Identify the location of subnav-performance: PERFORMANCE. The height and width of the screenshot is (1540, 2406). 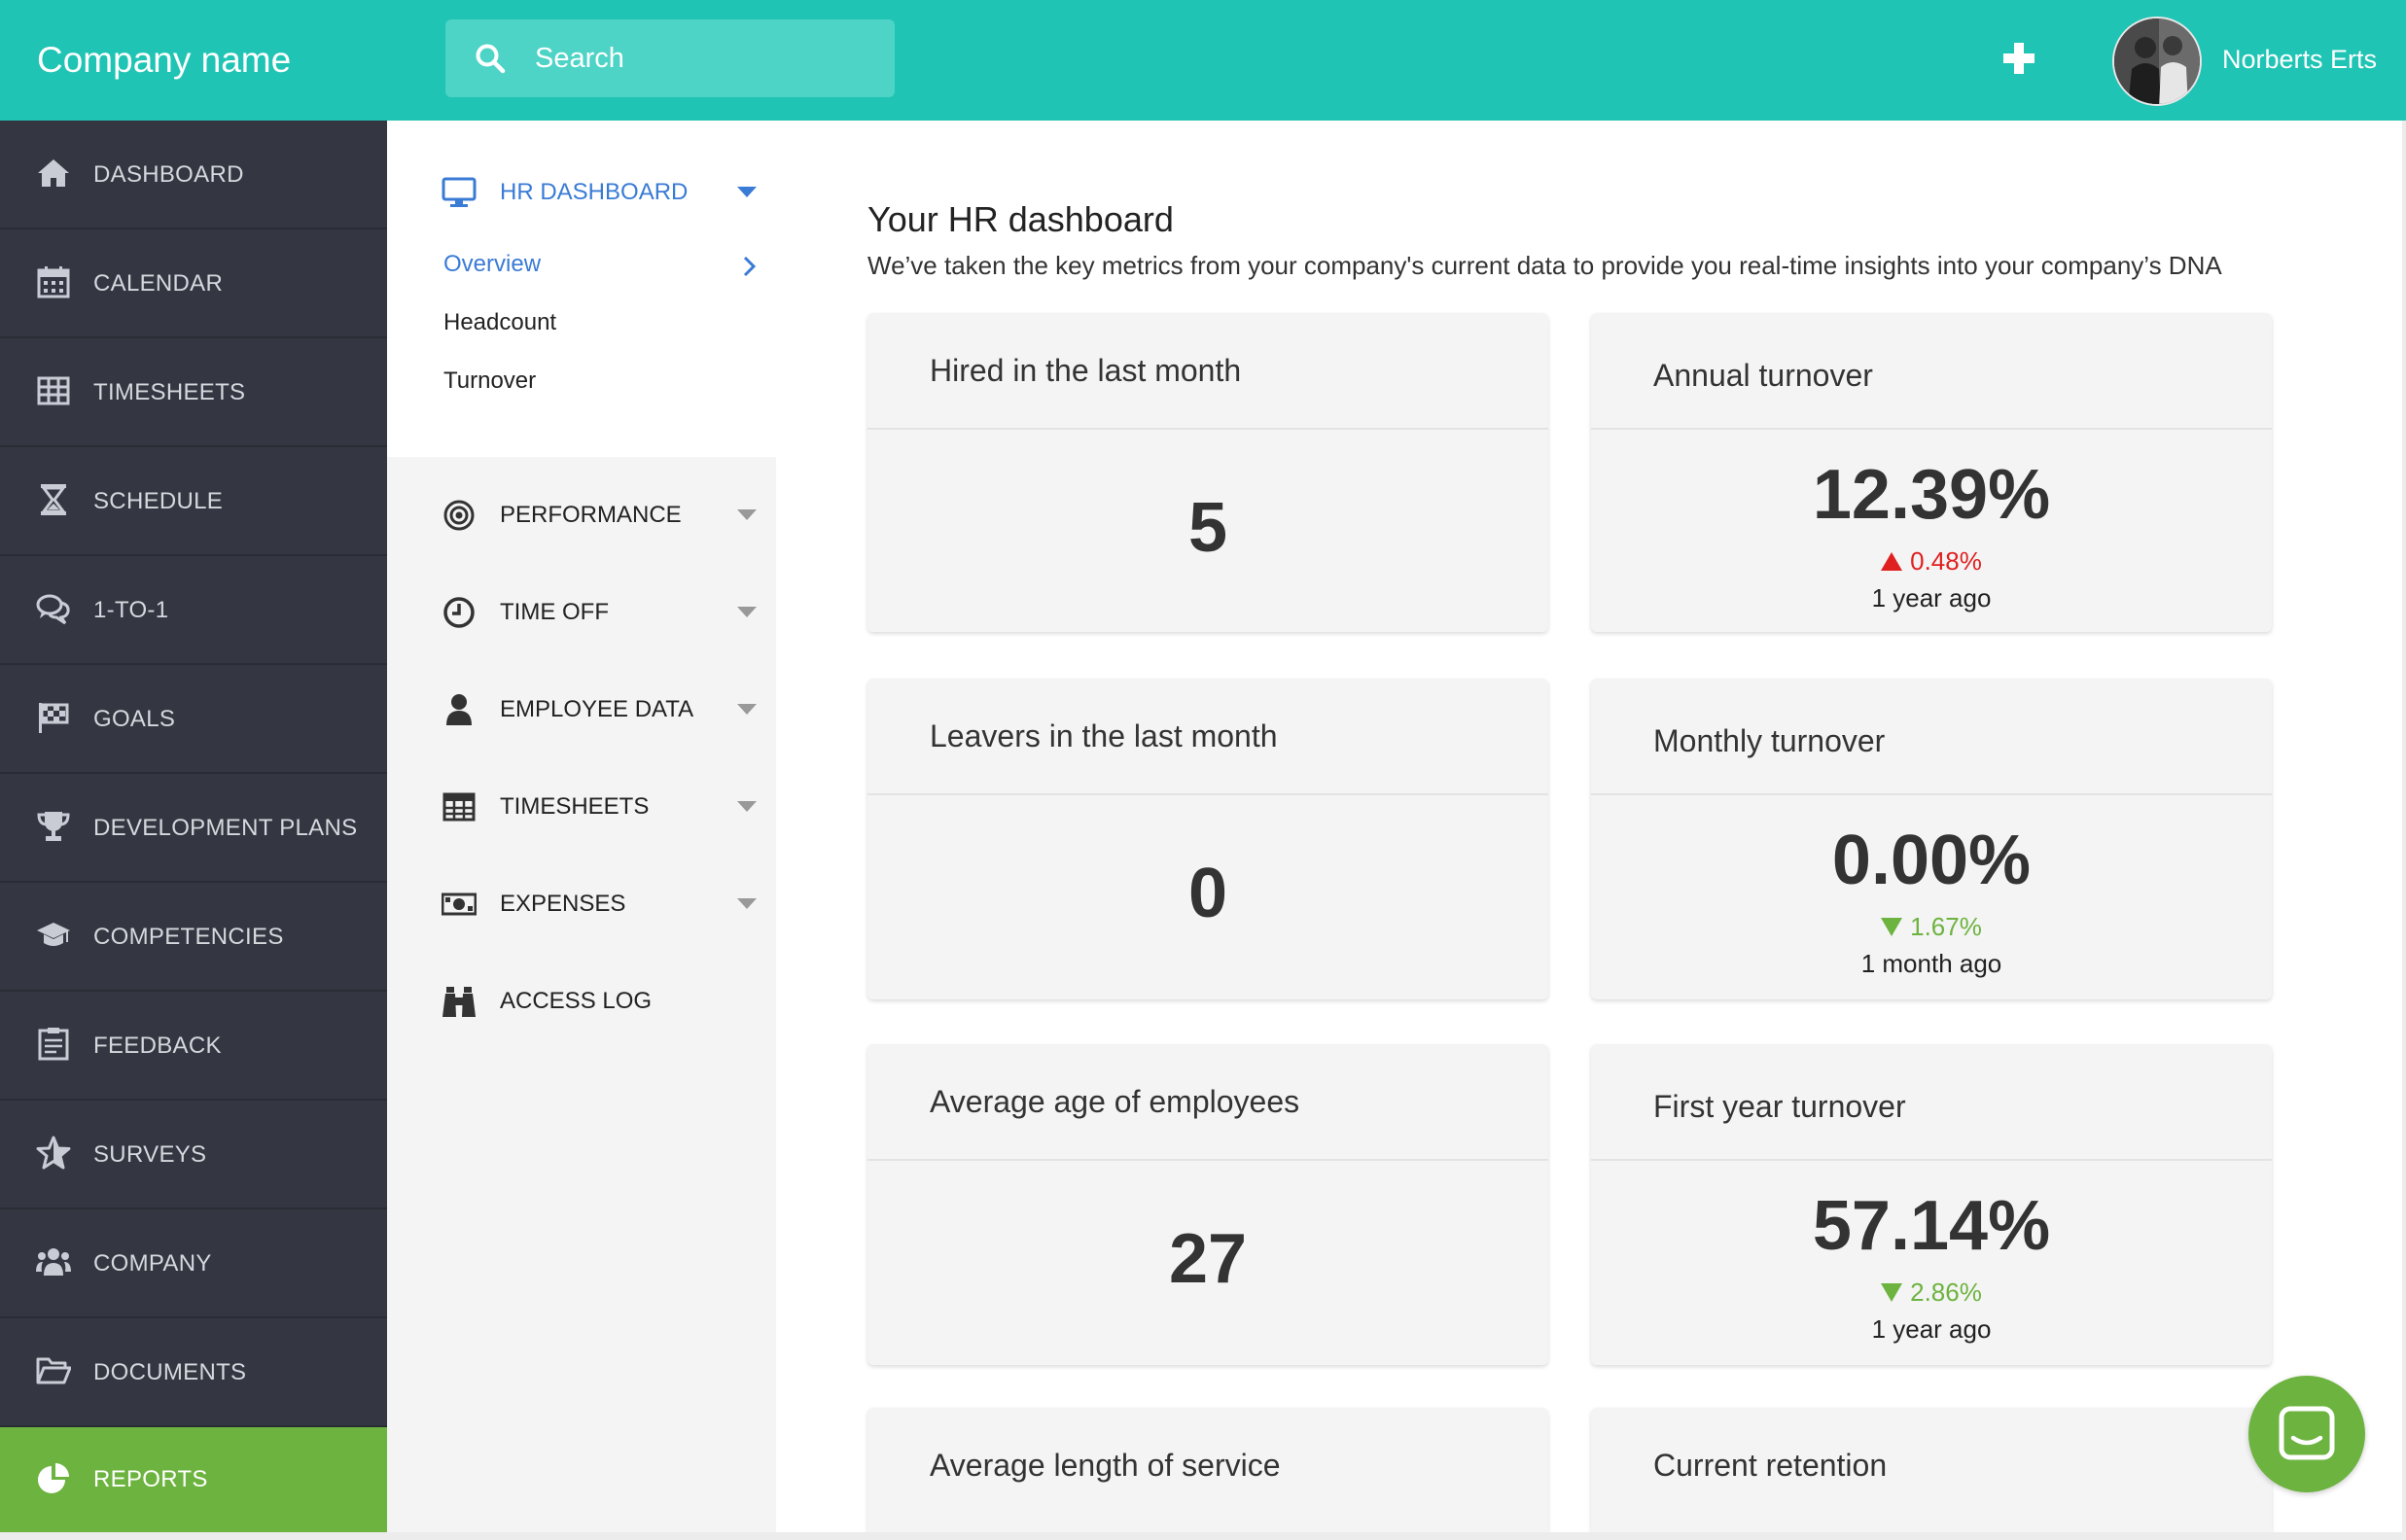
(582, 515).